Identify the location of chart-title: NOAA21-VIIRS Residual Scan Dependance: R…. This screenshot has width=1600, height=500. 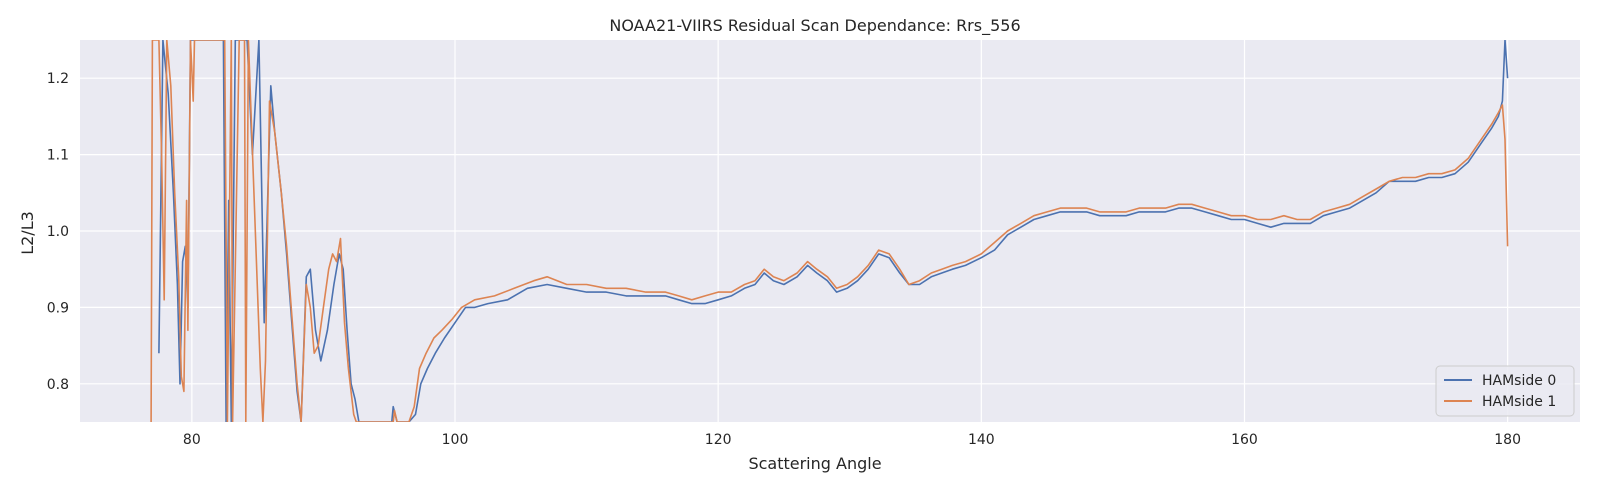
(814, 26).